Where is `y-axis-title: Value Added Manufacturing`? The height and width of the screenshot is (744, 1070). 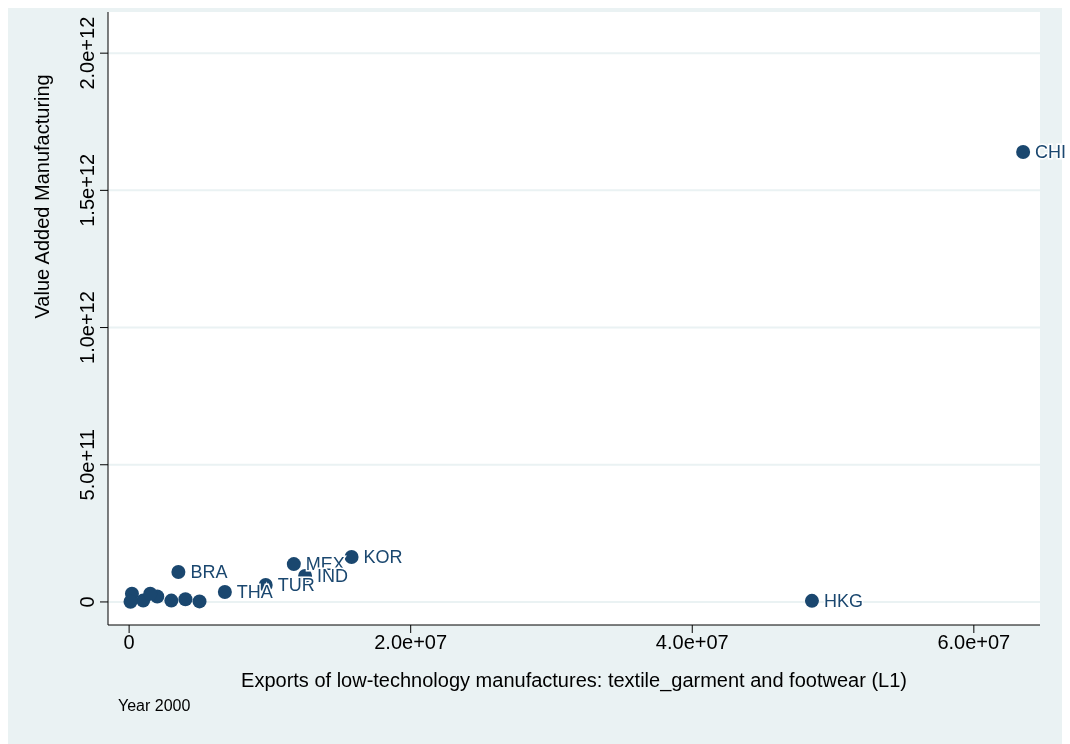 y-axis-title: Value Added Manufacturing is located at coordinates (42, 196).